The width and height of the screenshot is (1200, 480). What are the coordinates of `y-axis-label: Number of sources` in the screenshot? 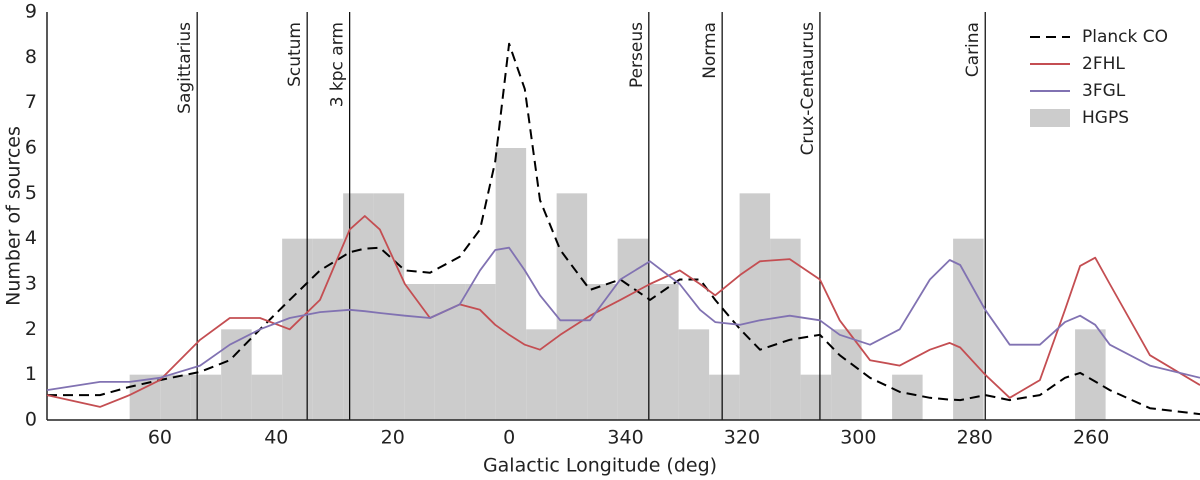 It's located at (14, 216).